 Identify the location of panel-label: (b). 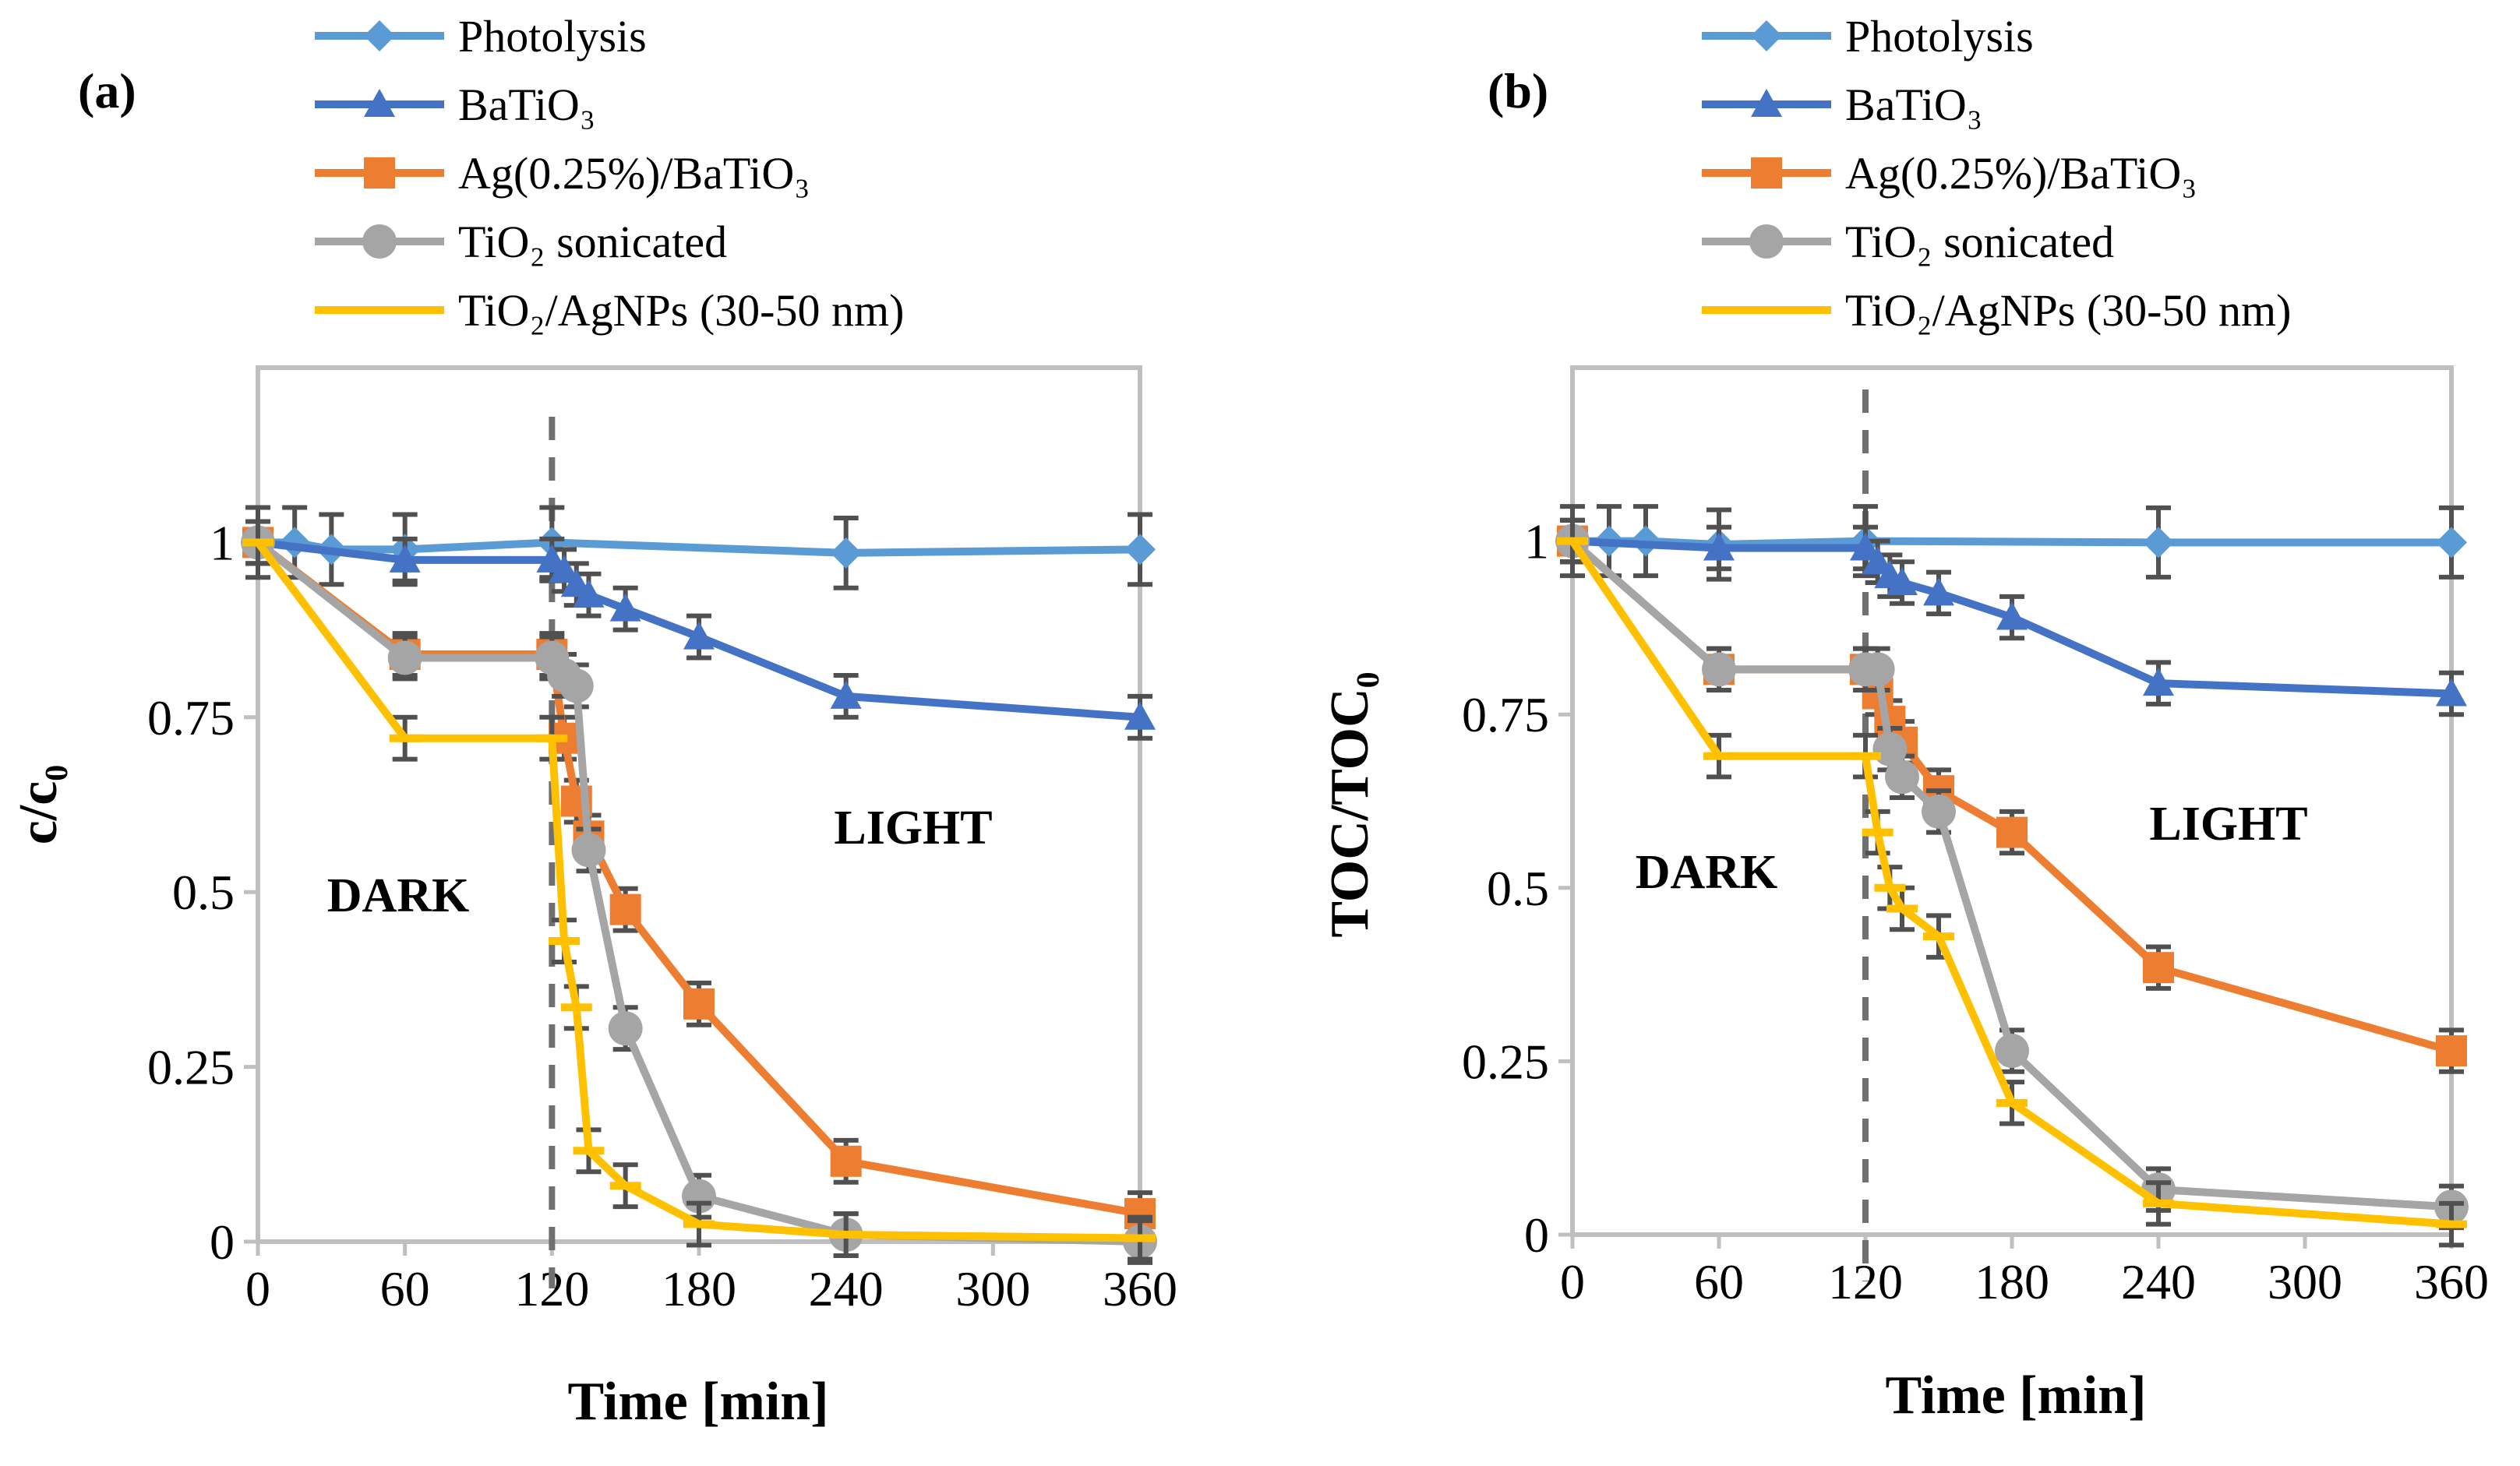
(1518, 90).